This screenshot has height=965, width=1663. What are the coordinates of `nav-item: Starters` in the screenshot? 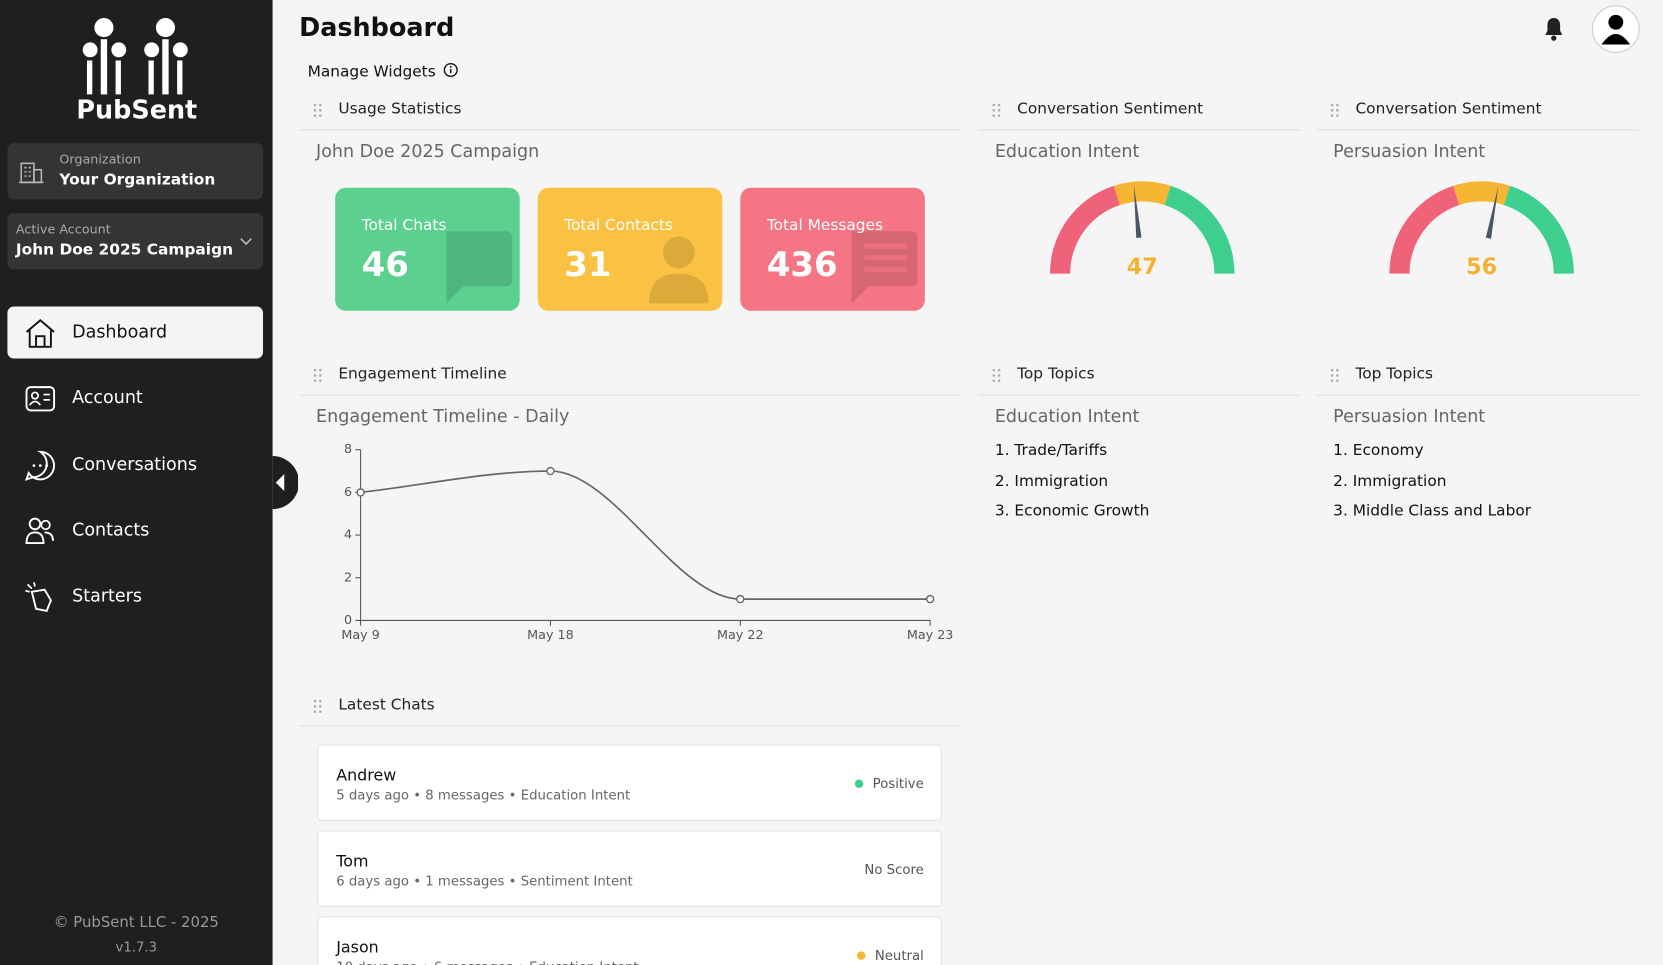 It's located at (135, 597).